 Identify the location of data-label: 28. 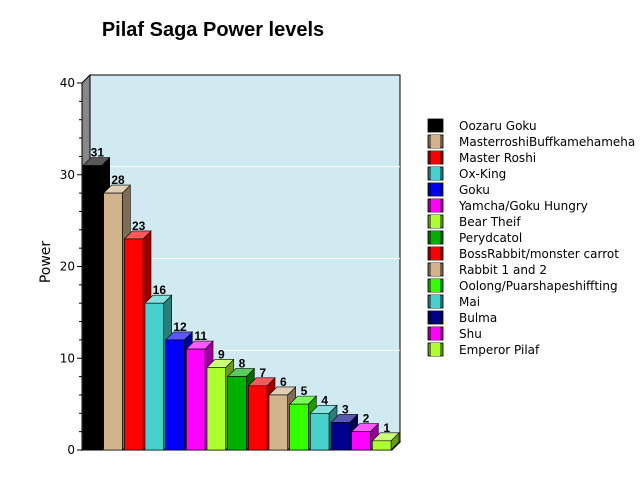
(118, 180).